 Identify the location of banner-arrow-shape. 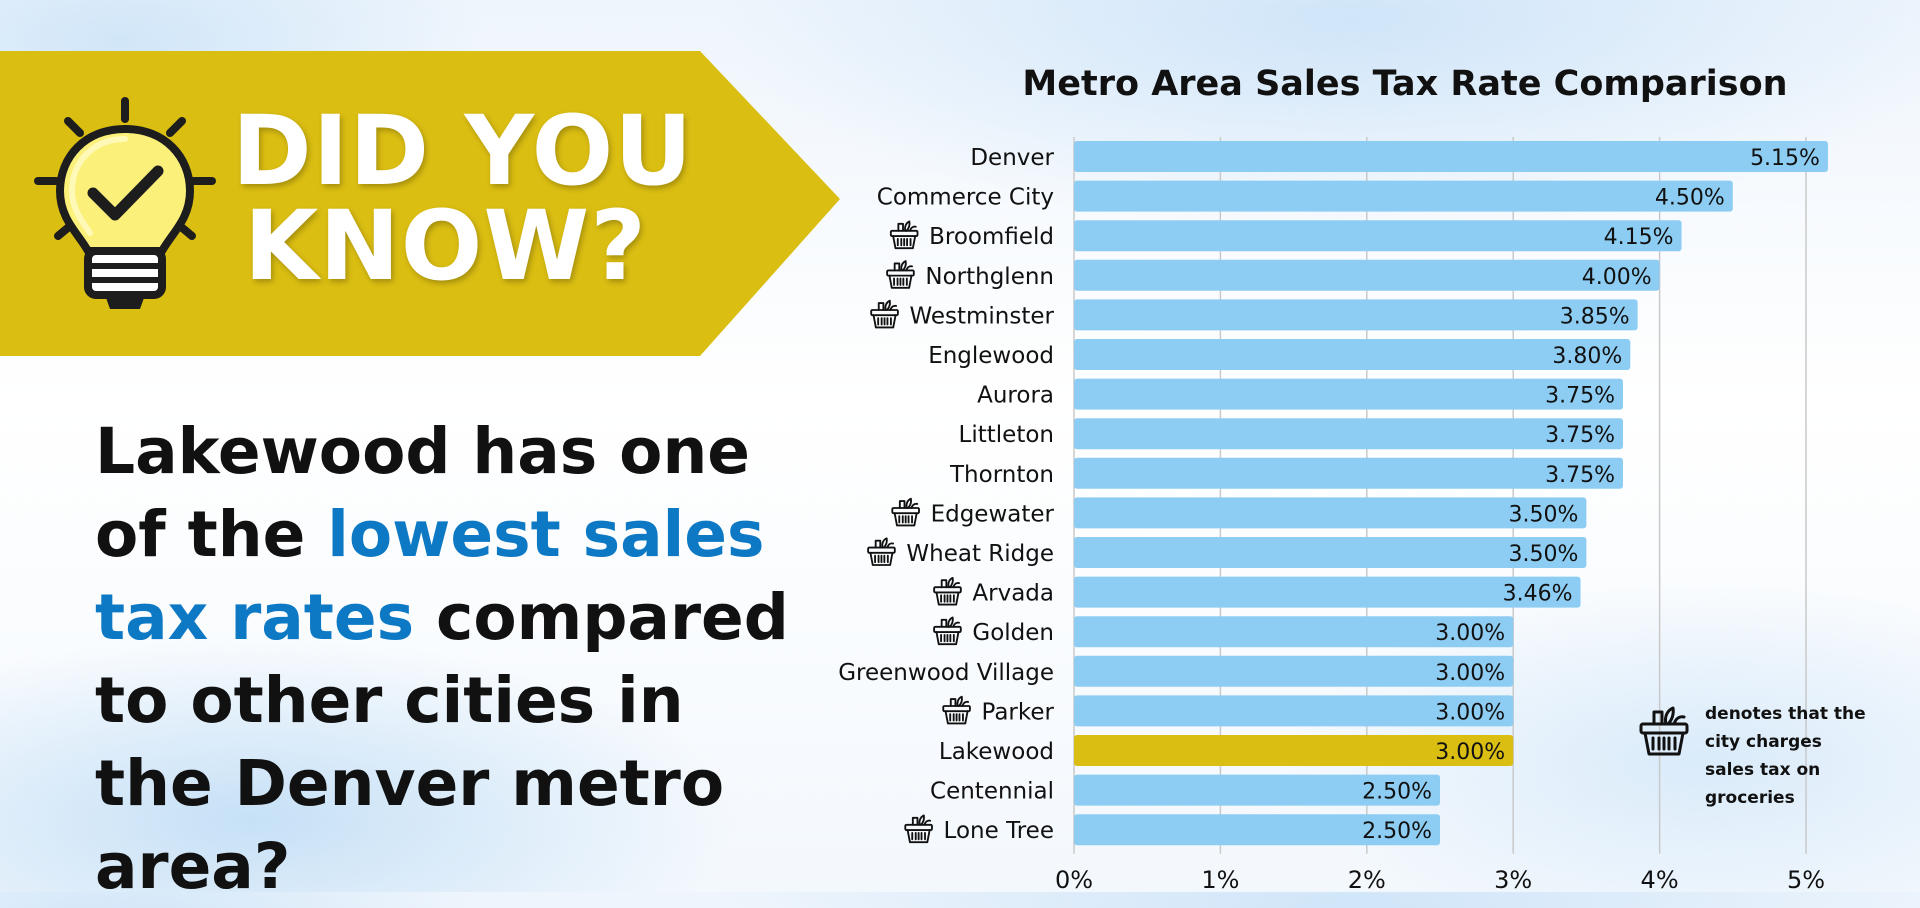
(420, 203).